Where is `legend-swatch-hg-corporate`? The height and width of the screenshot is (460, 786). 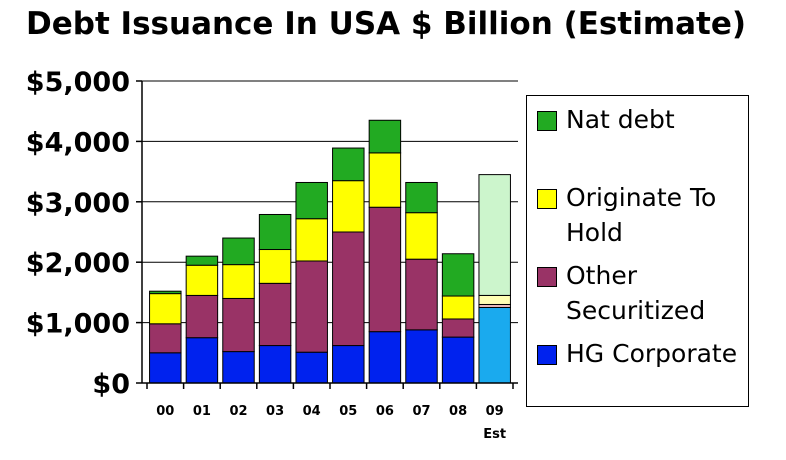
legend-swatch-hg-corporate is located at coordinates (547, 355).